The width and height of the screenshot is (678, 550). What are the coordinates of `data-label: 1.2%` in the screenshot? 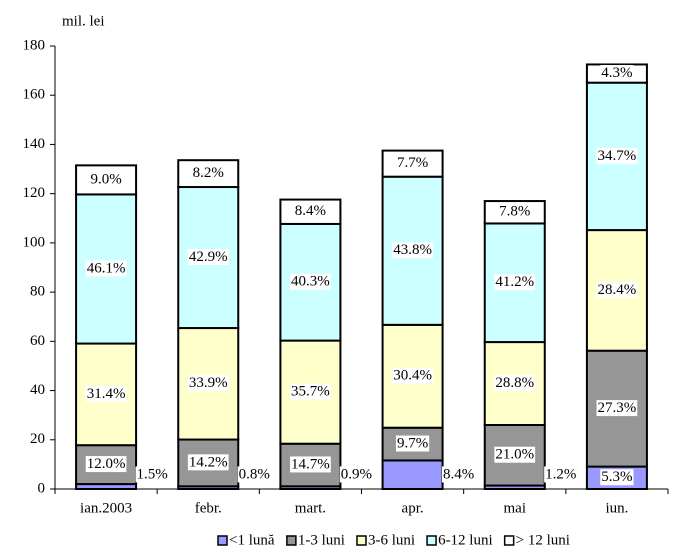 It's located at (560, 474).